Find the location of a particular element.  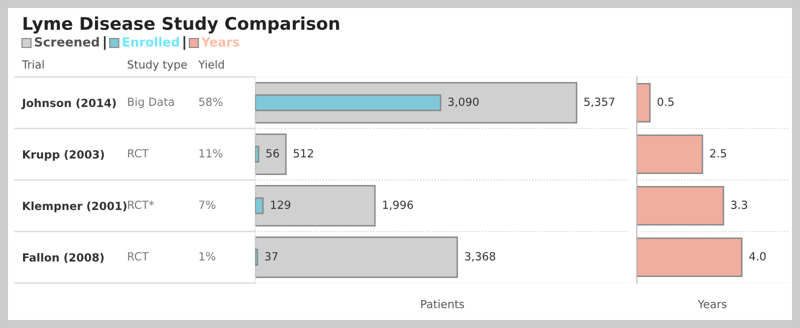

data-label: 3,368 is located at coordinates (480, 257).